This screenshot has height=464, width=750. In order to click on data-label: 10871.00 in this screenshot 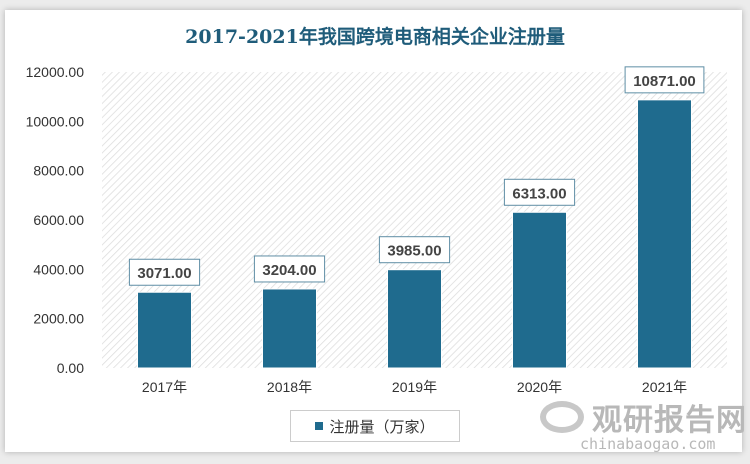, I will do `click(664, 81)`.